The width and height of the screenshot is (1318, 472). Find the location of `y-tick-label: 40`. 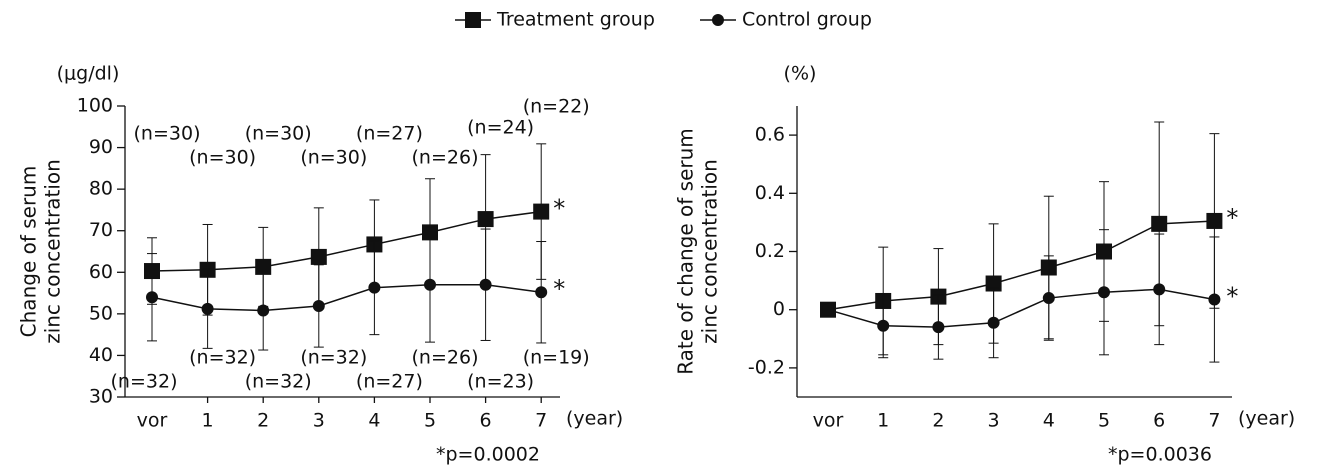

y-tick-label: 40 is located at coordinates (101, 355).